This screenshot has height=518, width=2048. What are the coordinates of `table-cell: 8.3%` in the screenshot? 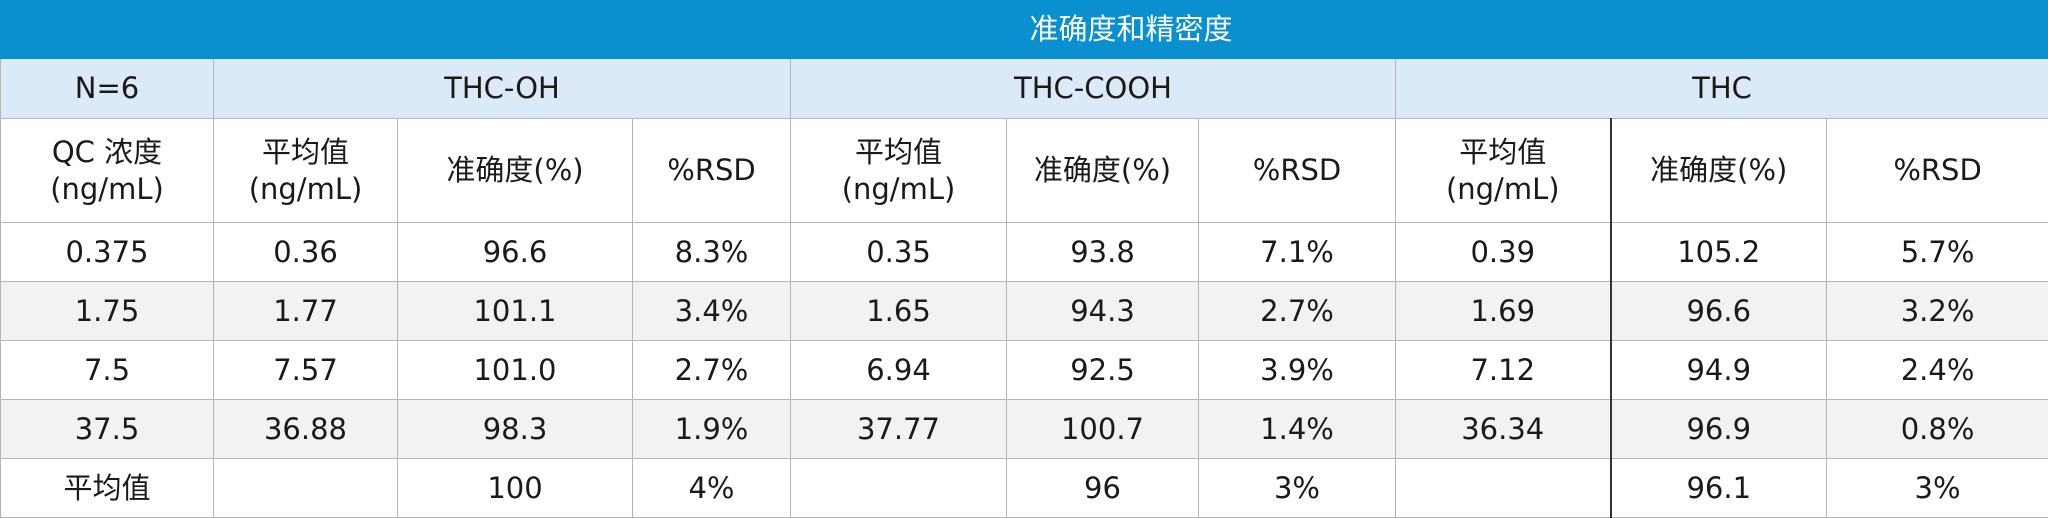 It's located at (712, 252).